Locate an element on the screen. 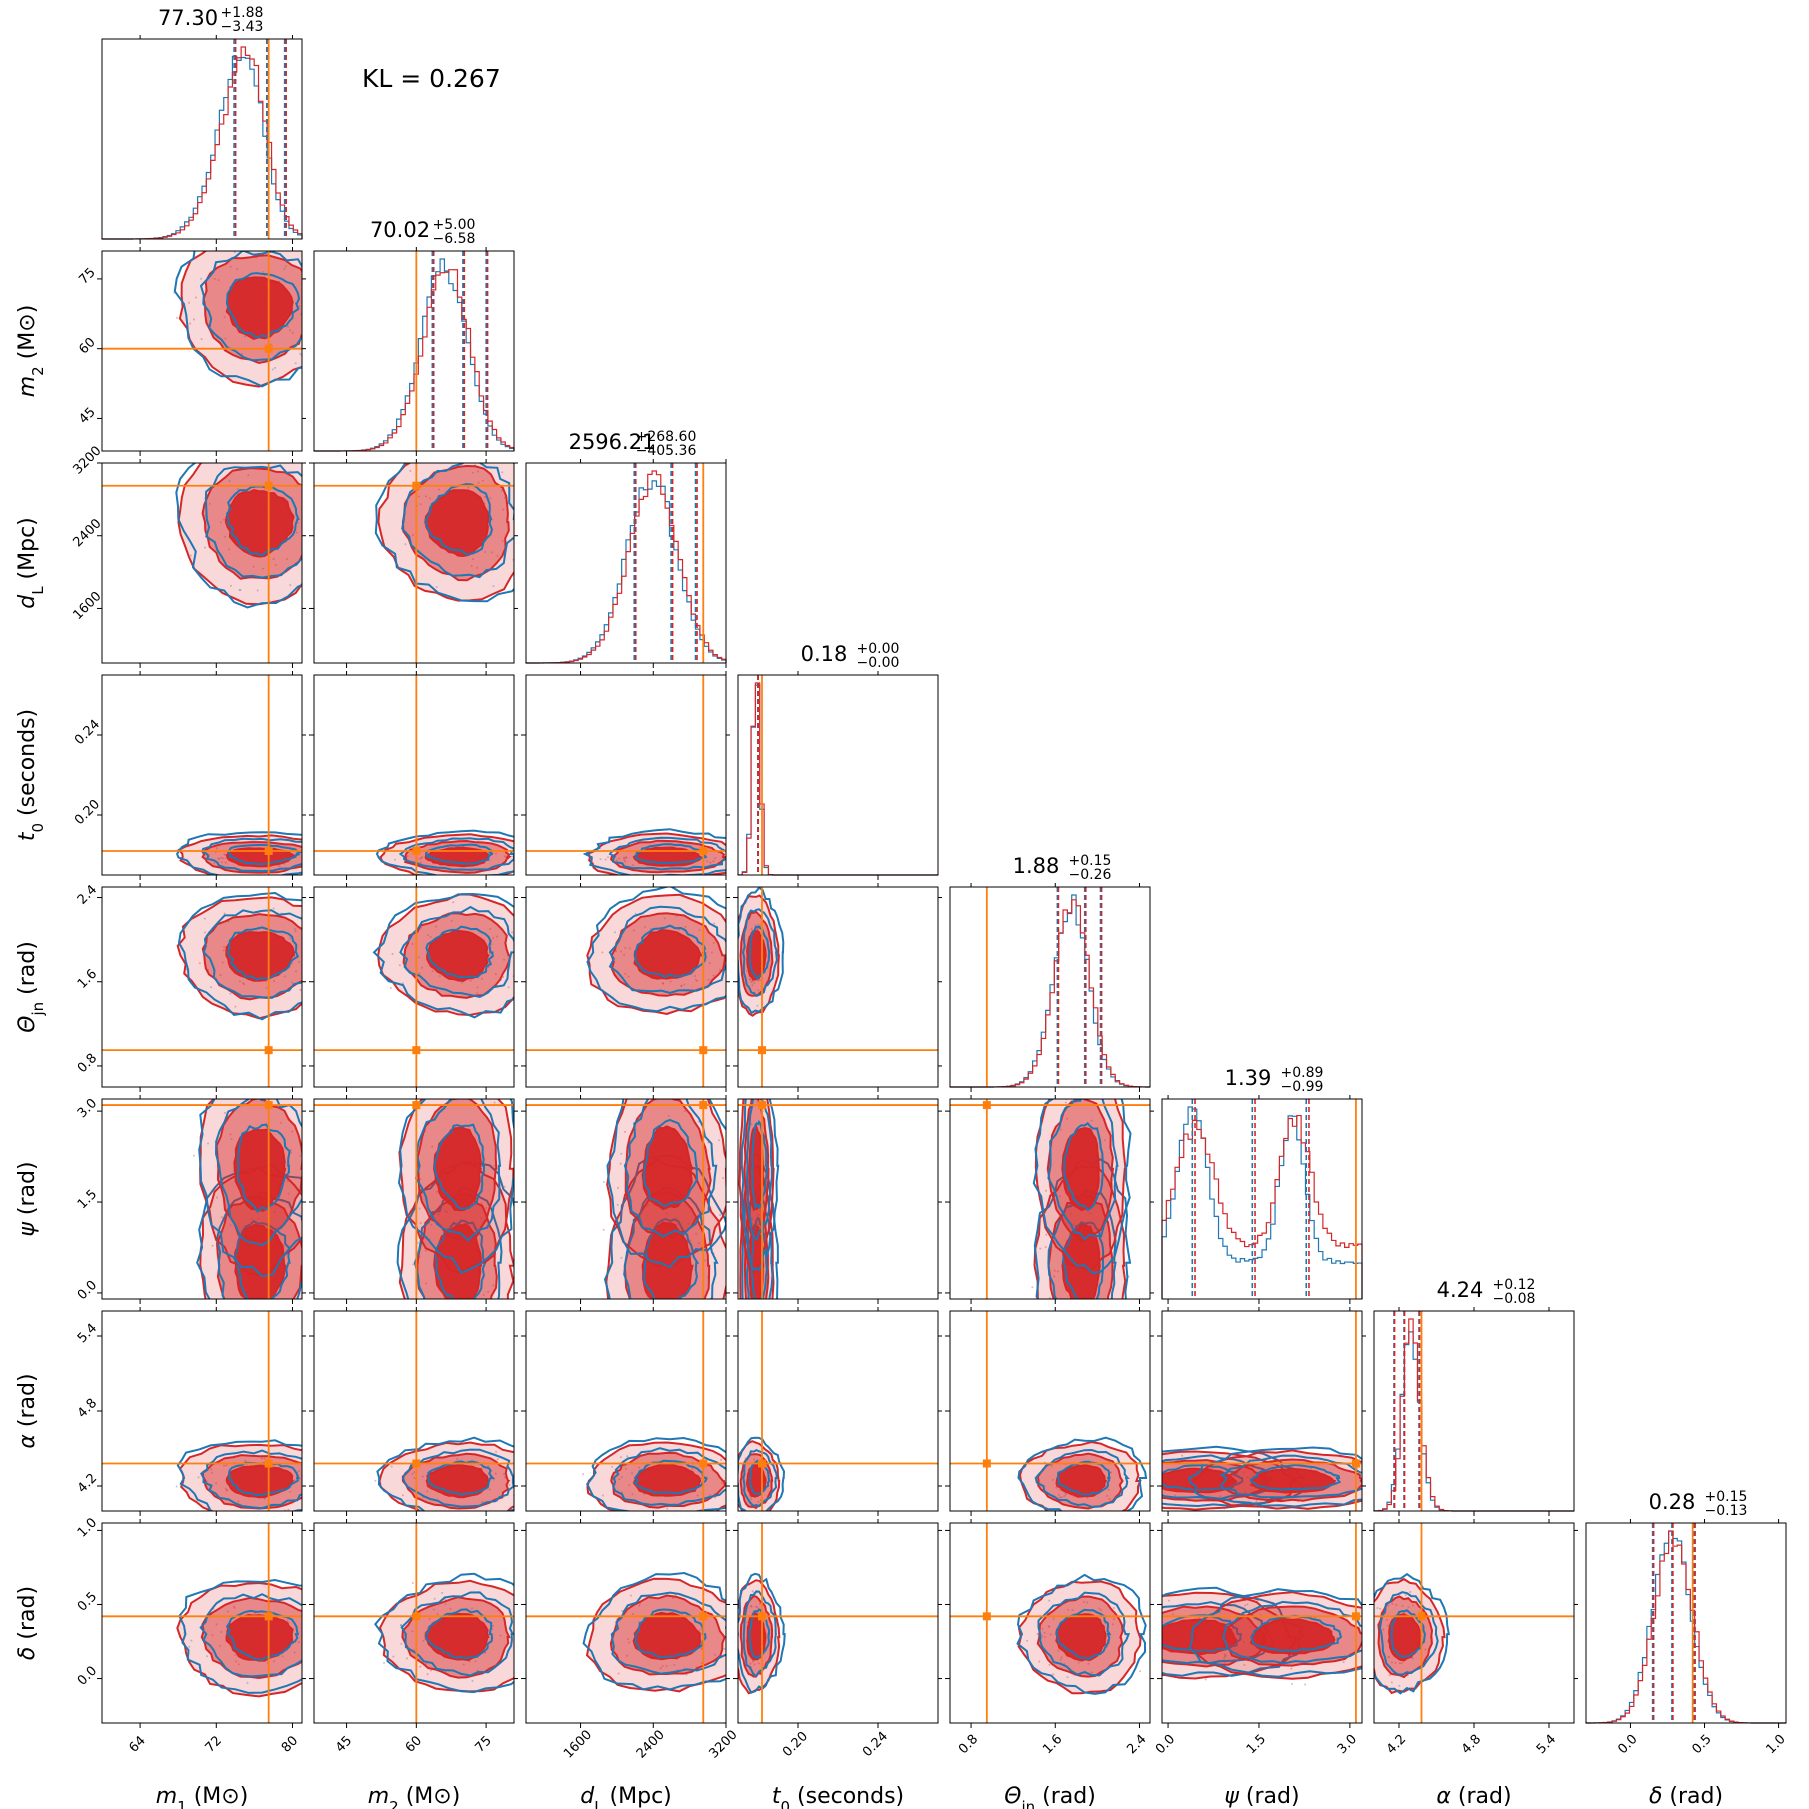 This screenshot has width=1809, height=1809. x-tick-label: 0.5 is located at coordinates (1701, 1744).